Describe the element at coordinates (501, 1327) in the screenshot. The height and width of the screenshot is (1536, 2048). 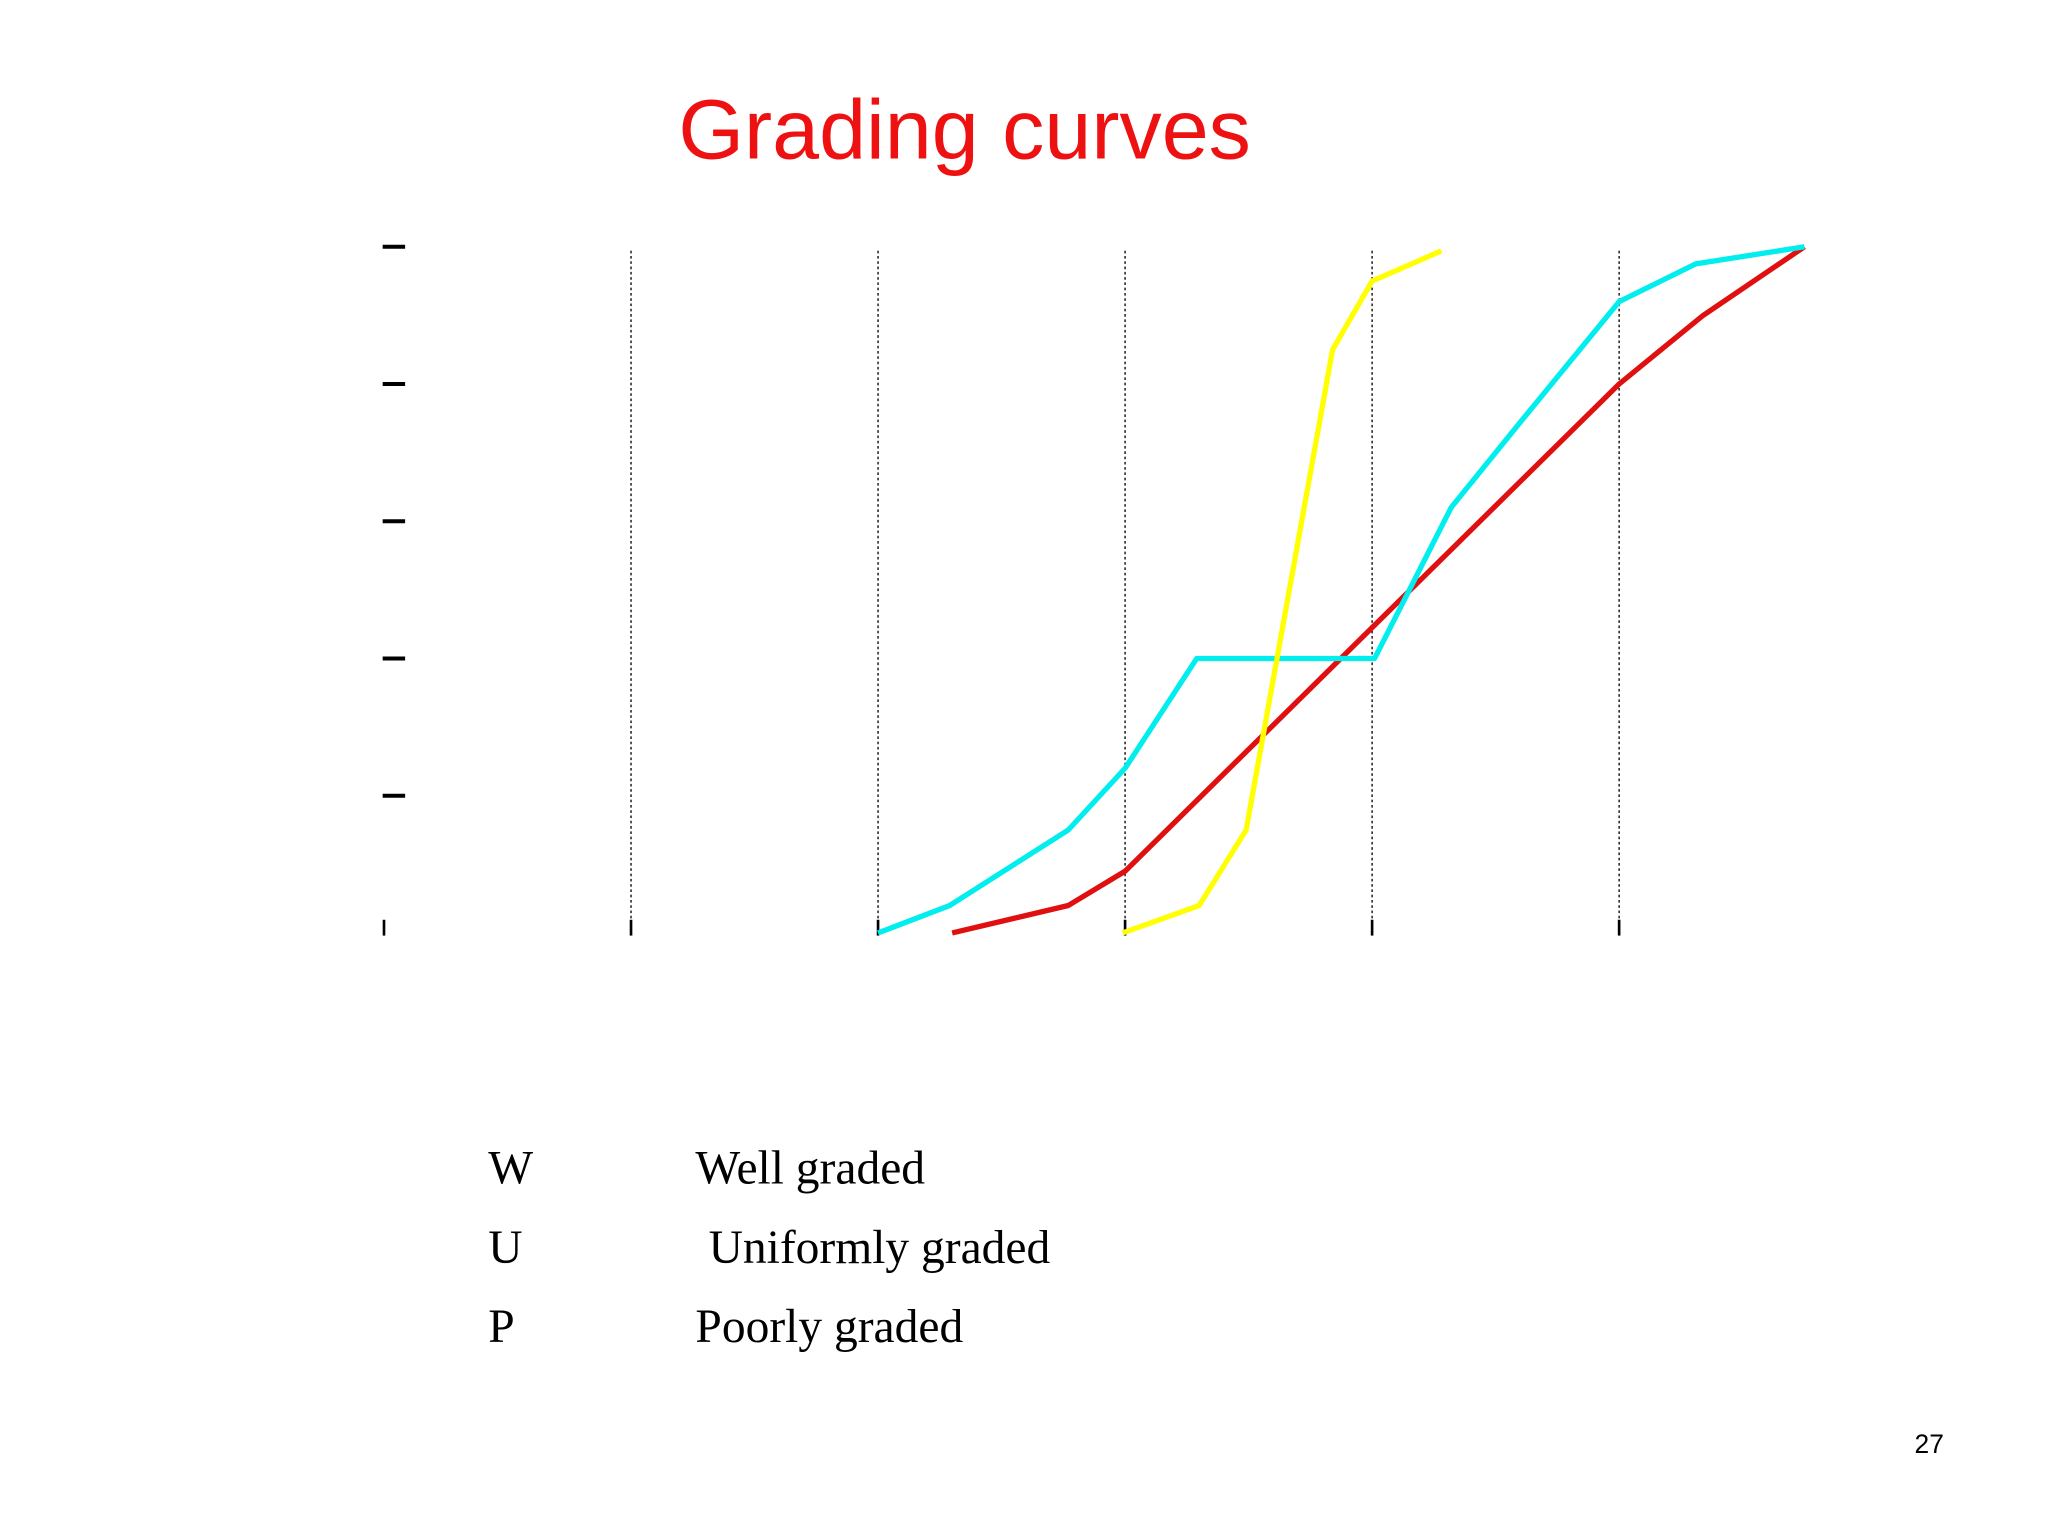
I see `key-code: P` at that location.